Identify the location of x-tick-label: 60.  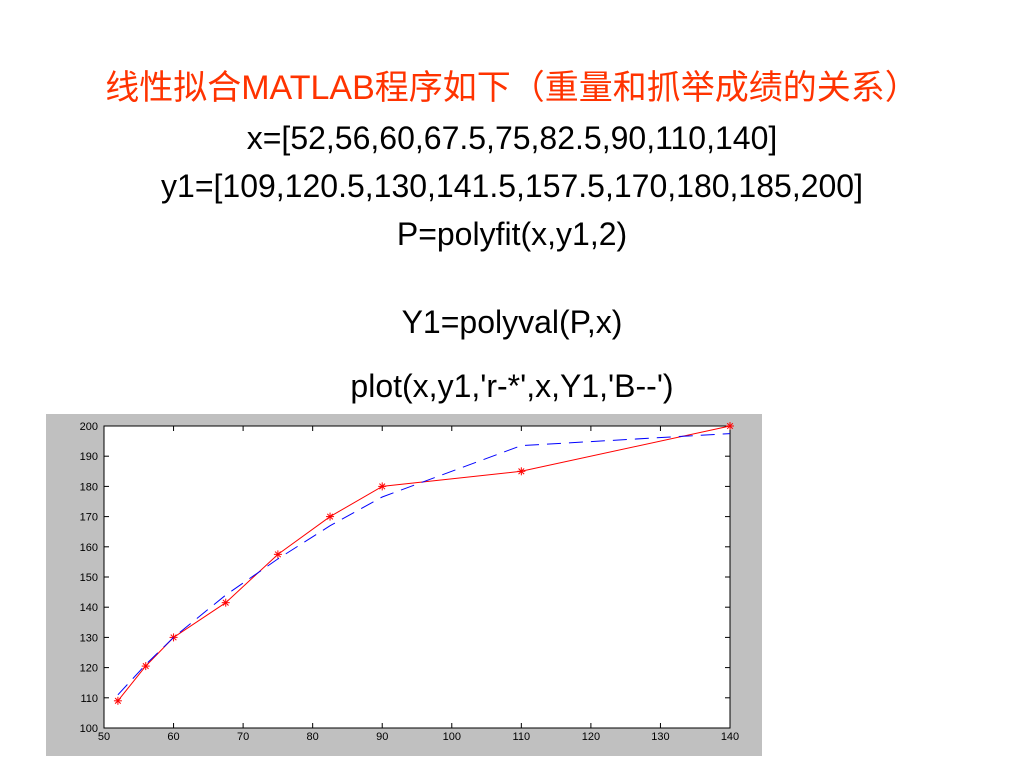
(173, 737).